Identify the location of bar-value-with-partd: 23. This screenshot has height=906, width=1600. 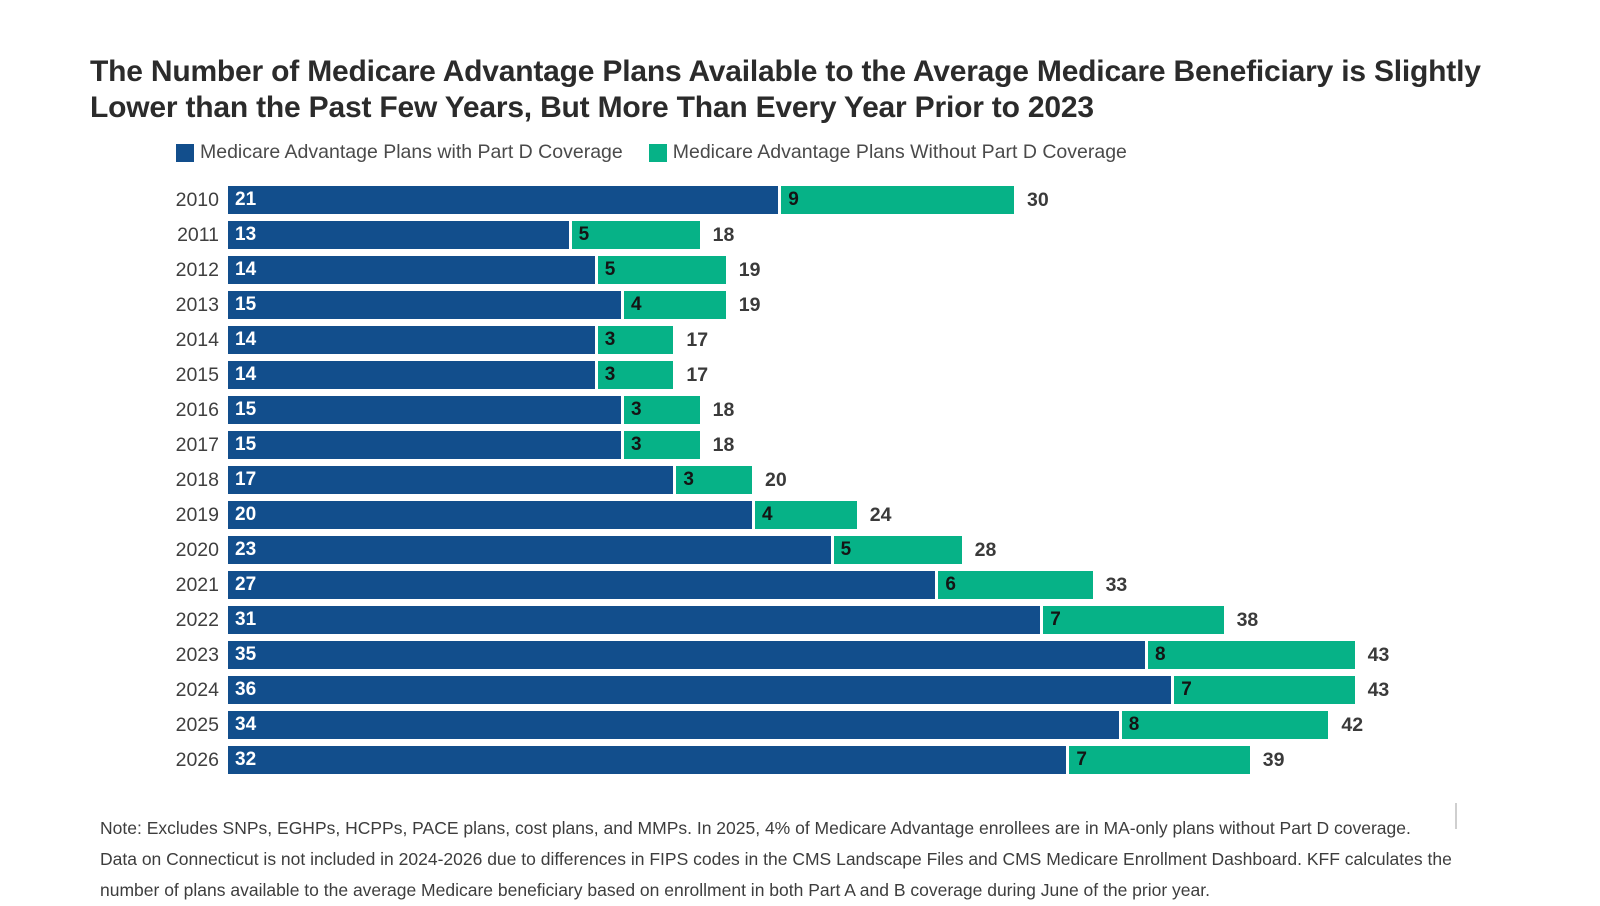
(246, 549).